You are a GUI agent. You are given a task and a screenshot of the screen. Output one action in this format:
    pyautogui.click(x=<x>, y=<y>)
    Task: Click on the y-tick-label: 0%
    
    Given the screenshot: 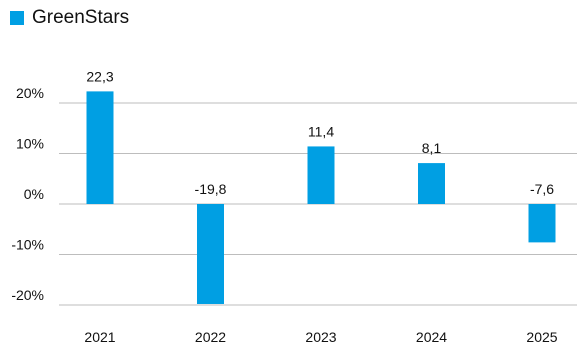 What is the action you would take?
    pyautogui.click(x=34, y=194)
    